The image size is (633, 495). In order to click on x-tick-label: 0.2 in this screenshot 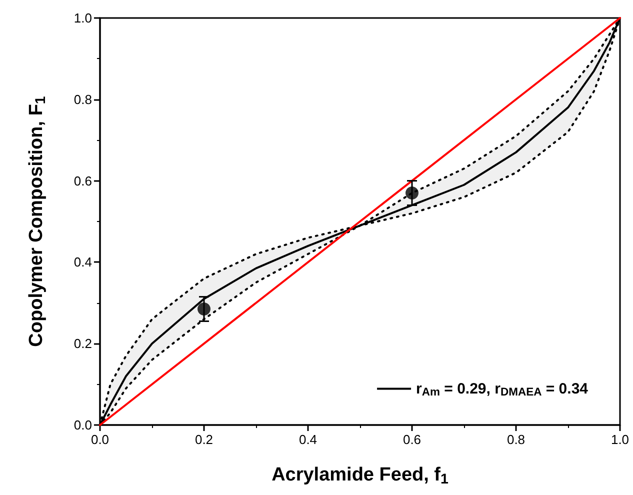, I will do `click(204, 439)`.